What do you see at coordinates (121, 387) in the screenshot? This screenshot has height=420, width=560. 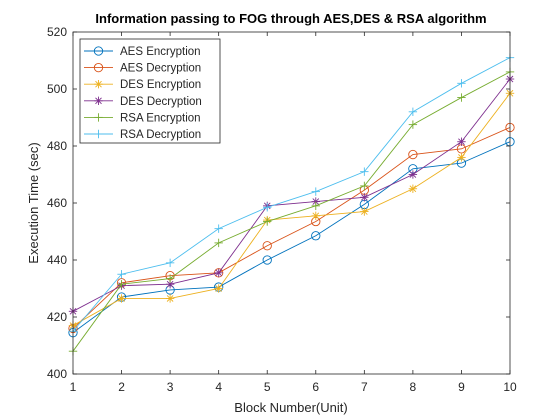 I see `x-tick-label: 2` at bounding box center [121, 387].